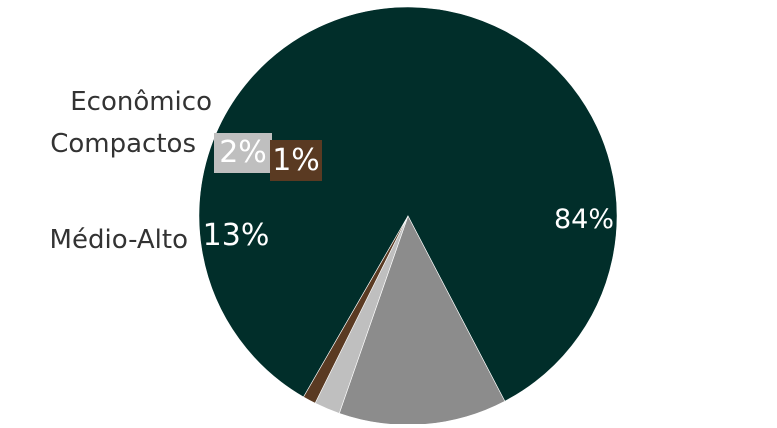  I want to click on pct-label-compactos: 2%, so click(243, 152).